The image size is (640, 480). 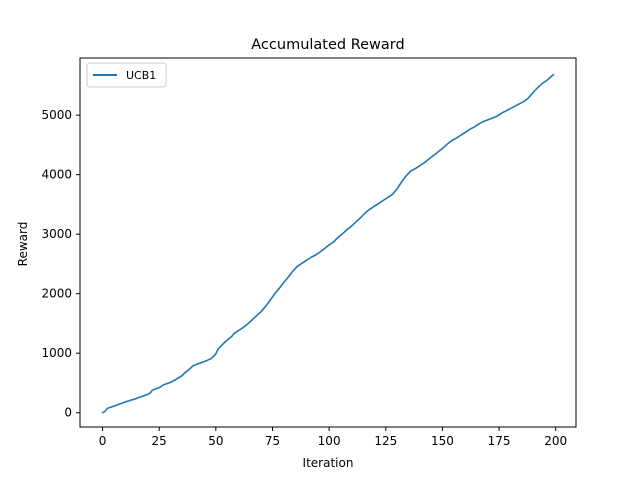 What do you see at coordinates (555, 441) in the screenshot?
I see `x-tick-label: 200` at bounding box center [555, 441].